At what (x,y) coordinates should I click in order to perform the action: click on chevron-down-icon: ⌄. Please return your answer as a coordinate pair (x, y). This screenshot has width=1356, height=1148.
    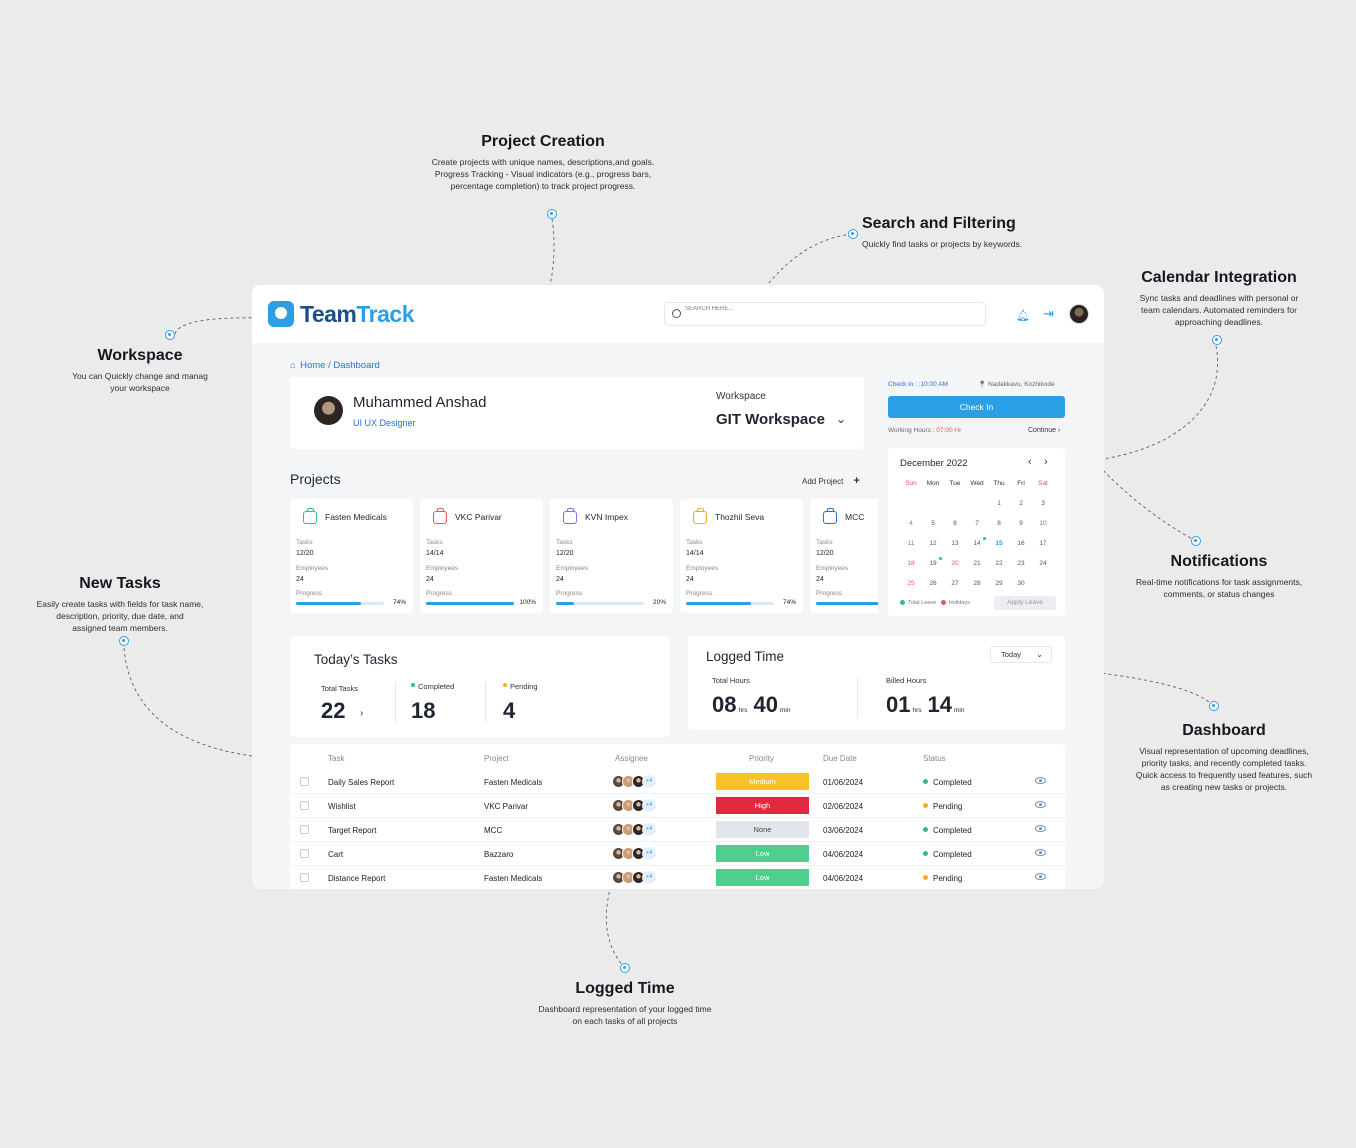
    Looking at the image, I should click on (841, 419).